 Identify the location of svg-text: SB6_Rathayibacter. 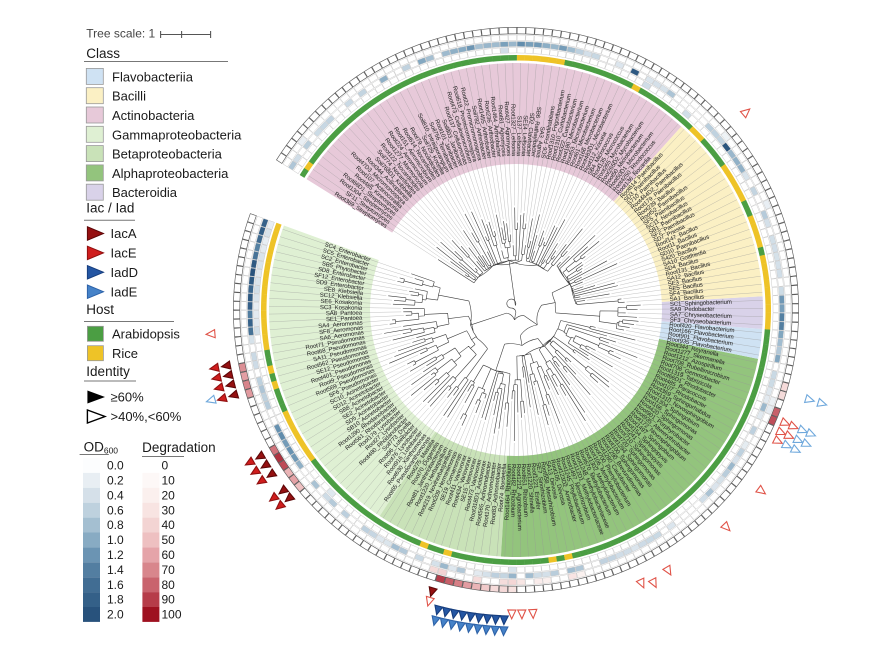
(535, 131).